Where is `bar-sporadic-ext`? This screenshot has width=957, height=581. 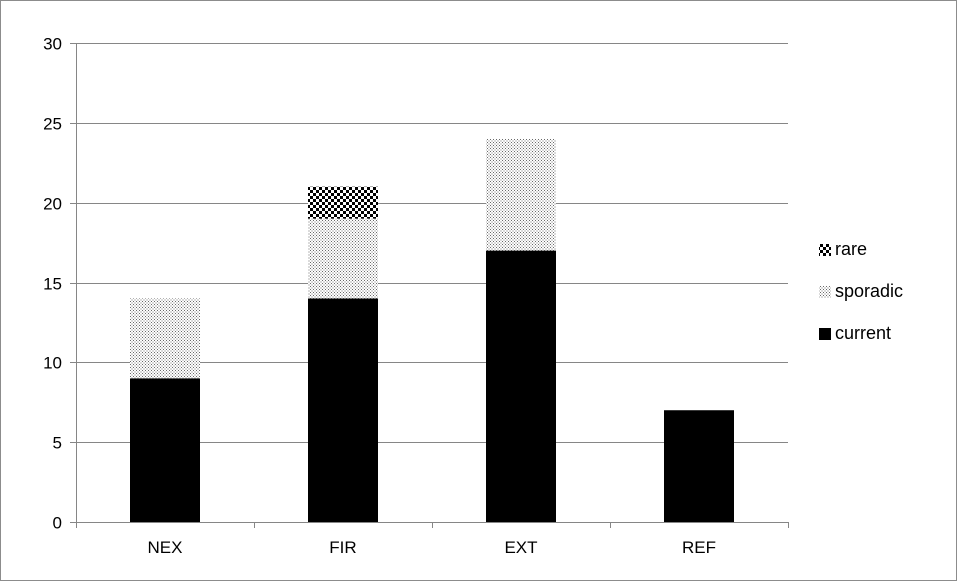 bar-sporadic-ext is located at coordinates (521, 194).